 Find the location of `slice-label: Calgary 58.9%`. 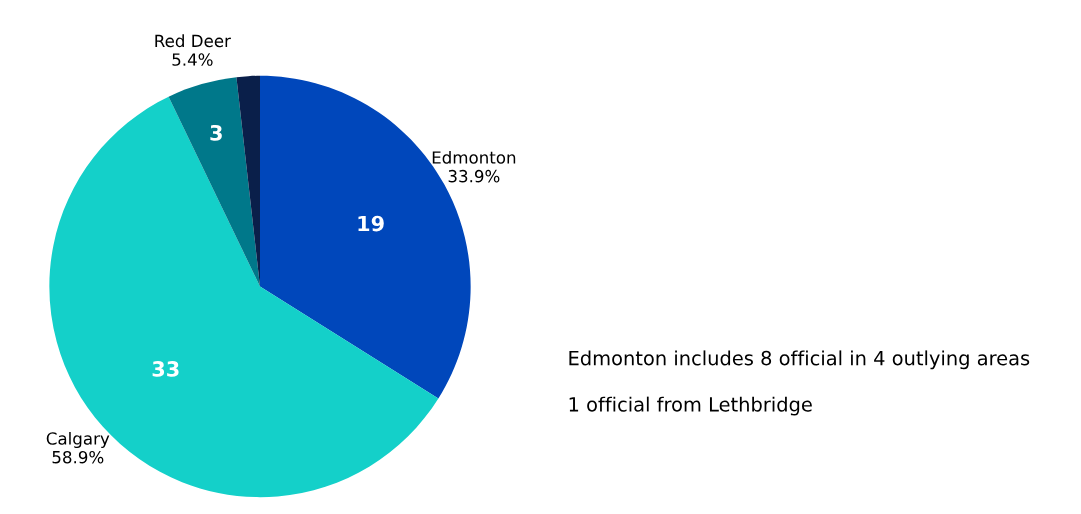

slice-label: Calgary 58.9% is located at coordinates (78, 447).